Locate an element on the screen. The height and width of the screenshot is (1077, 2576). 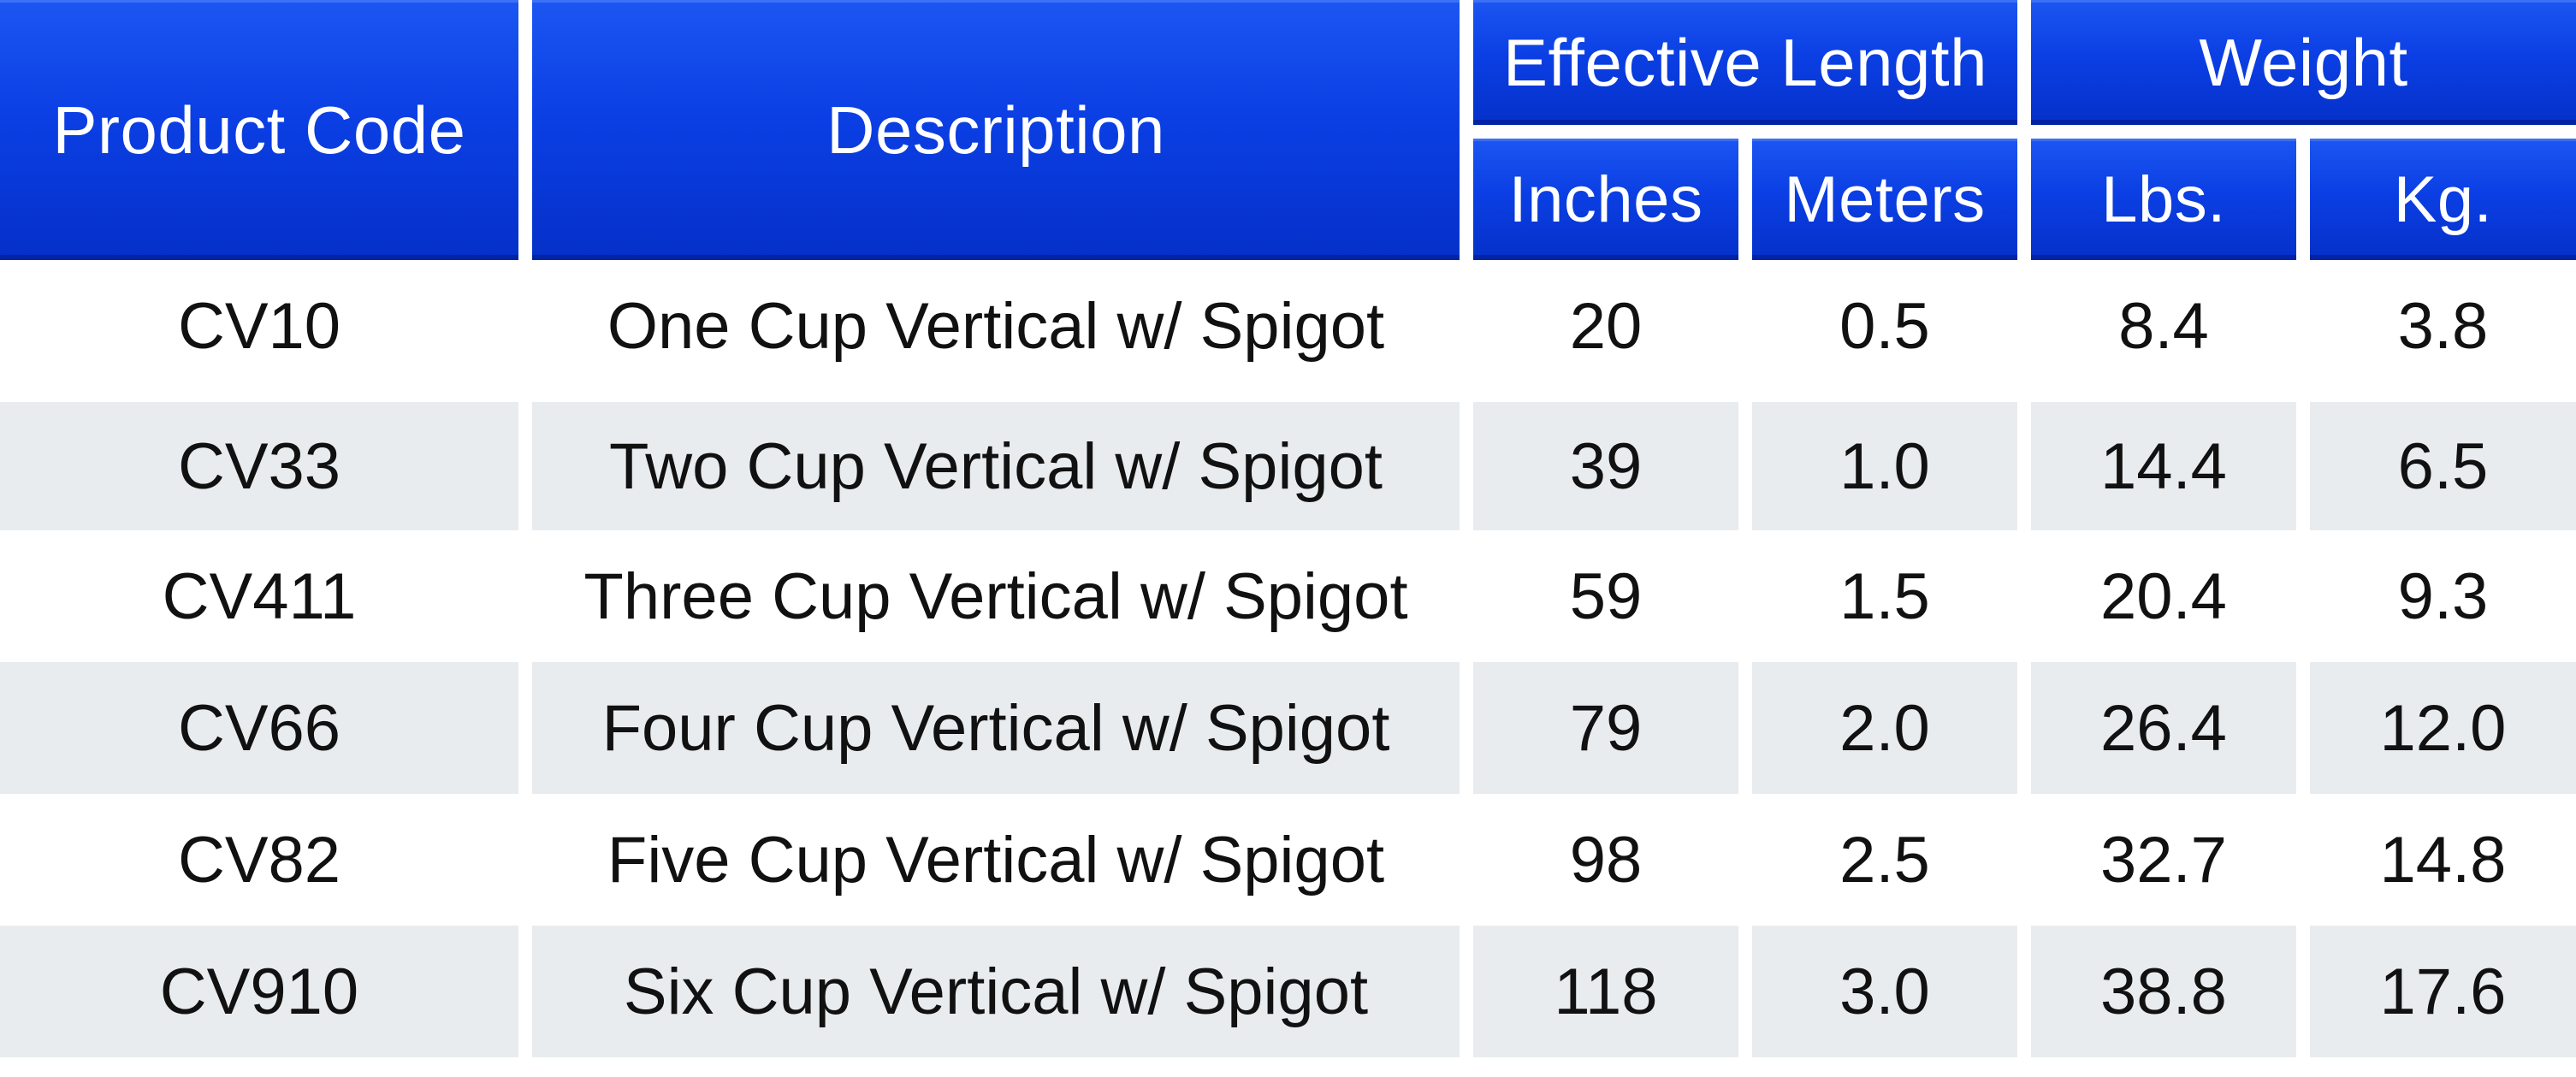
length-meters: 2.0 is located at coordinates (1884, 728).